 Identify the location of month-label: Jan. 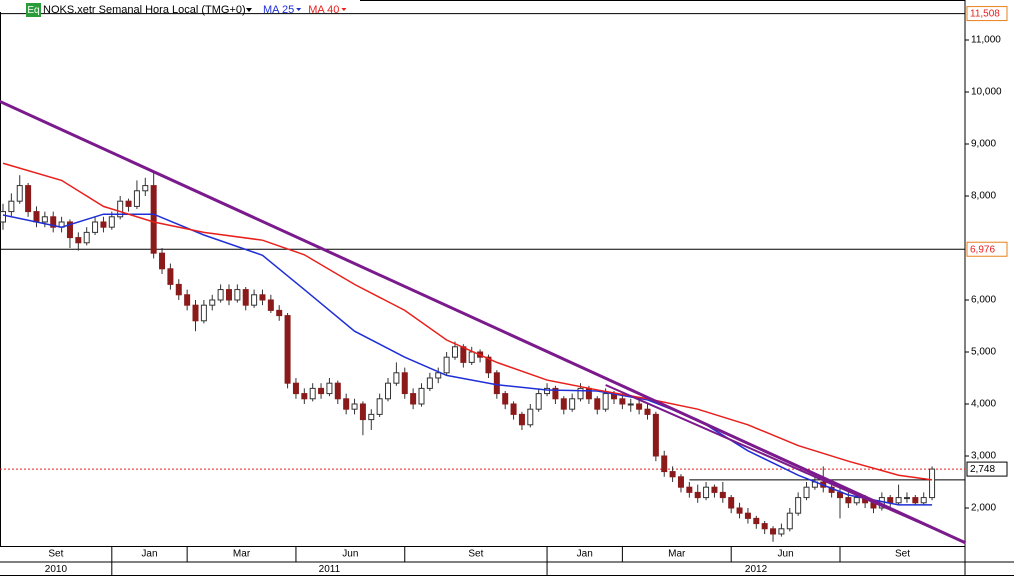
(585, 554).